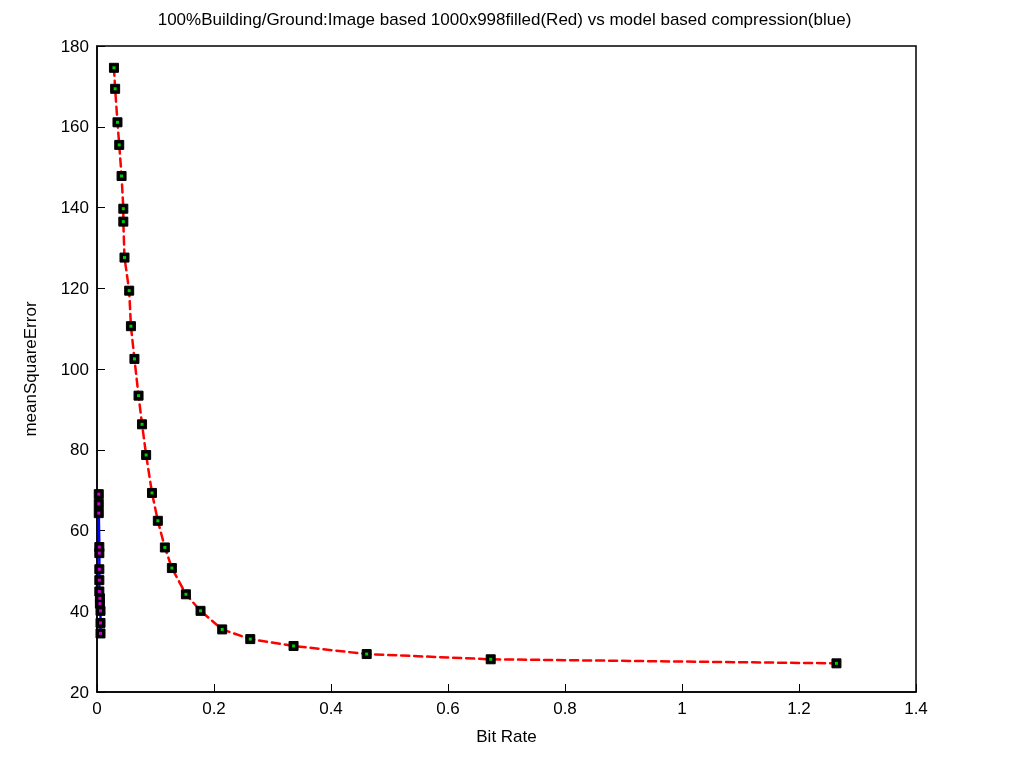 The image size is (1009, 759). Describe the element at coordinates (799, 708) in the screenshot. I see `x-tick-label: 1.2` at that location.